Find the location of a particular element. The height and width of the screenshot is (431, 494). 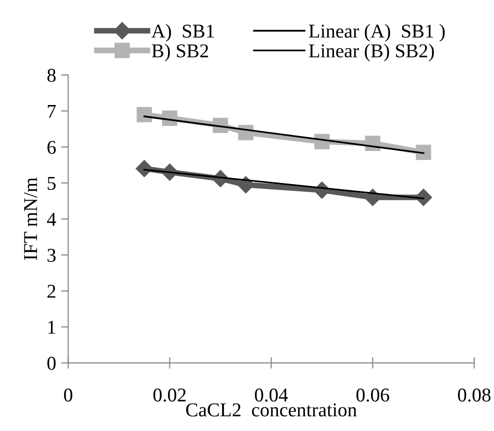

legend-label: B) SB2 is located at coordinates (180, 53).